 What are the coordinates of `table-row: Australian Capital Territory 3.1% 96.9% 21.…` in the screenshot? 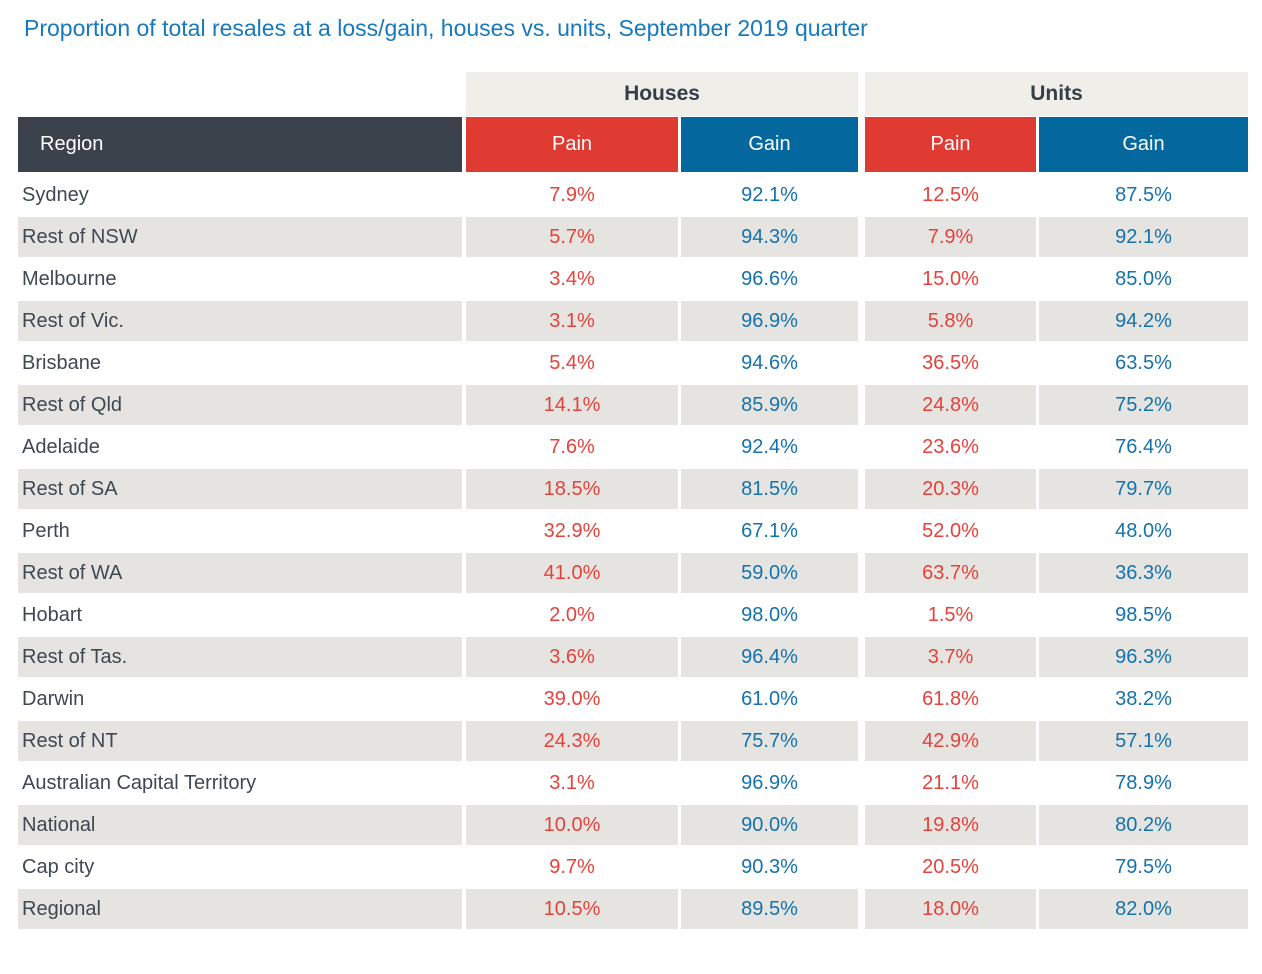 It's located at (633, 783).